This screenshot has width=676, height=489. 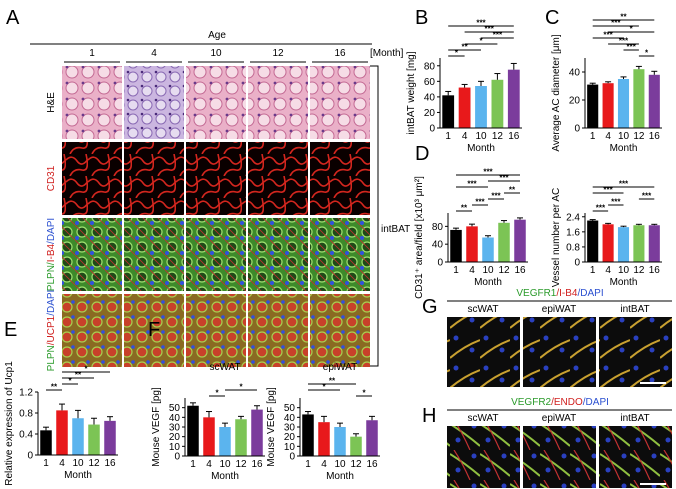 What do you see at coordinates (92, 53) in the screenshot?
I see `column-label: 1` at bounding box center [92, 53].